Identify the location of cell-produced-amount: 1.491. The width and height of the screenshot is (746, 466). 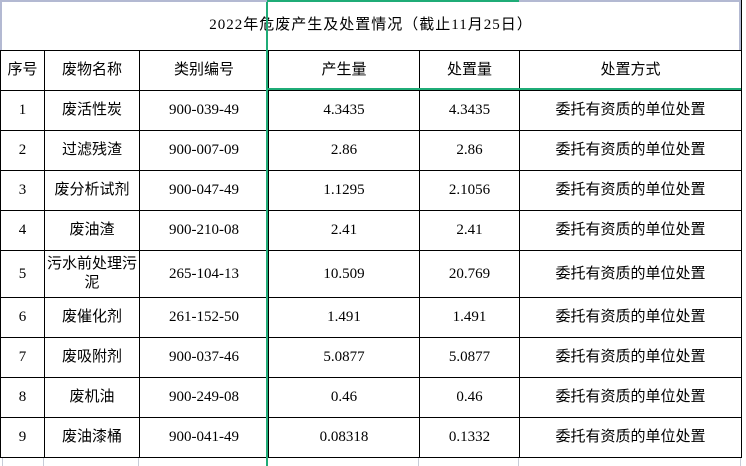
(344, 317).